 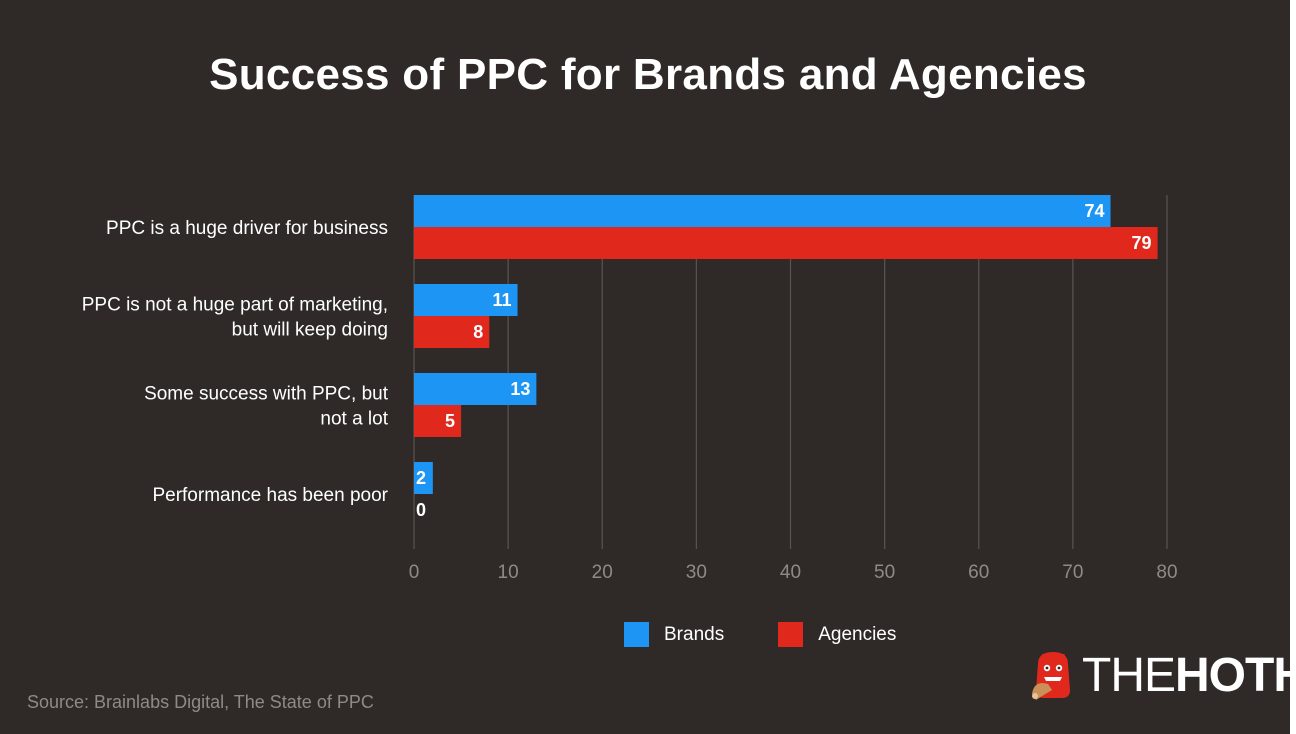 What do you see at coordinates (310, 330) in the screenshot?
I see `category-label-1-line-1: but will keep doing` at bounding box center [310, 330].